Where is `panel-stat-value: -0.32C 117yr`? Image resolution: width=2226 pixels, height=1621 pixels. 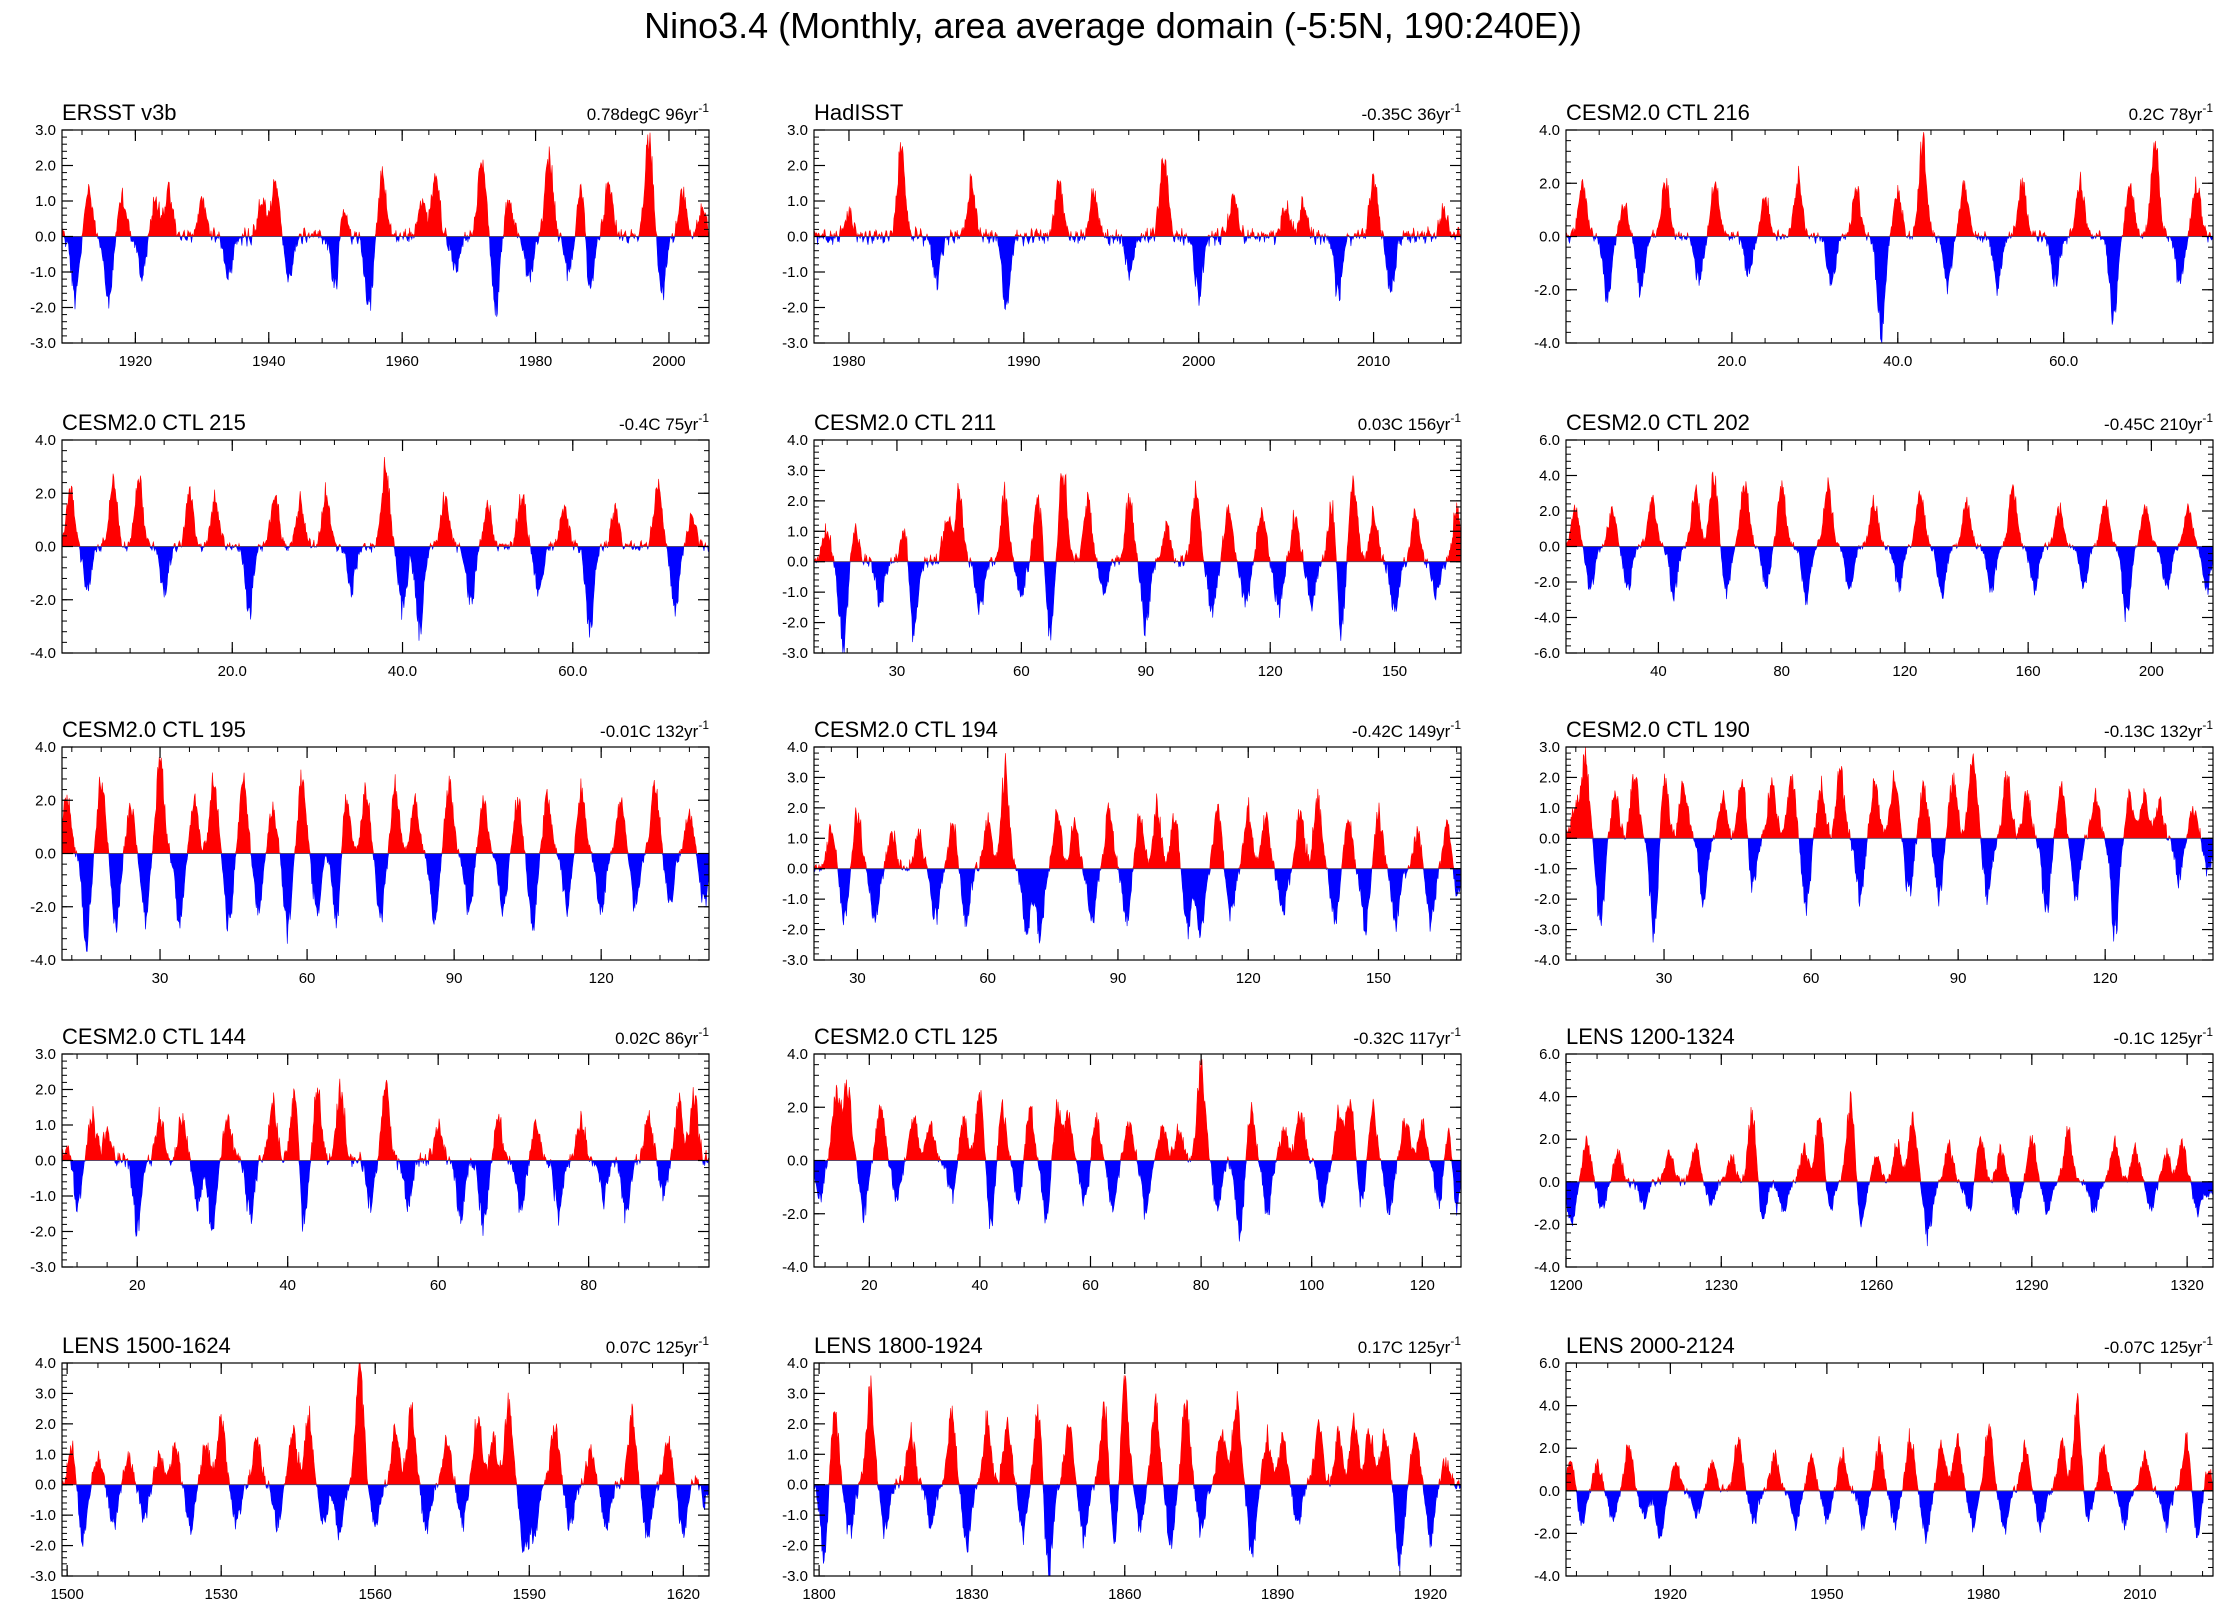 panel-stat-value: -0.32C 117yr is located at coordinates (1401, 1038).